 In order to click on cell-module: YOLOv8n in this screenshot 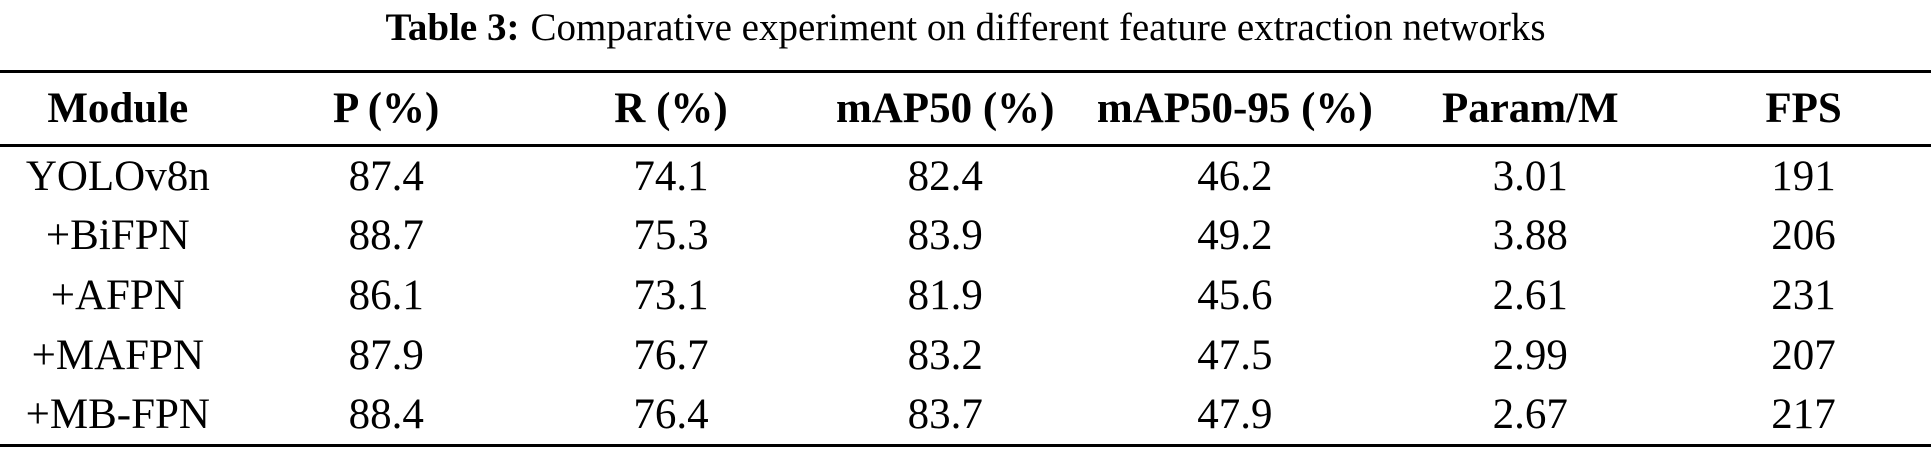, I will do `click(117, 176)`.